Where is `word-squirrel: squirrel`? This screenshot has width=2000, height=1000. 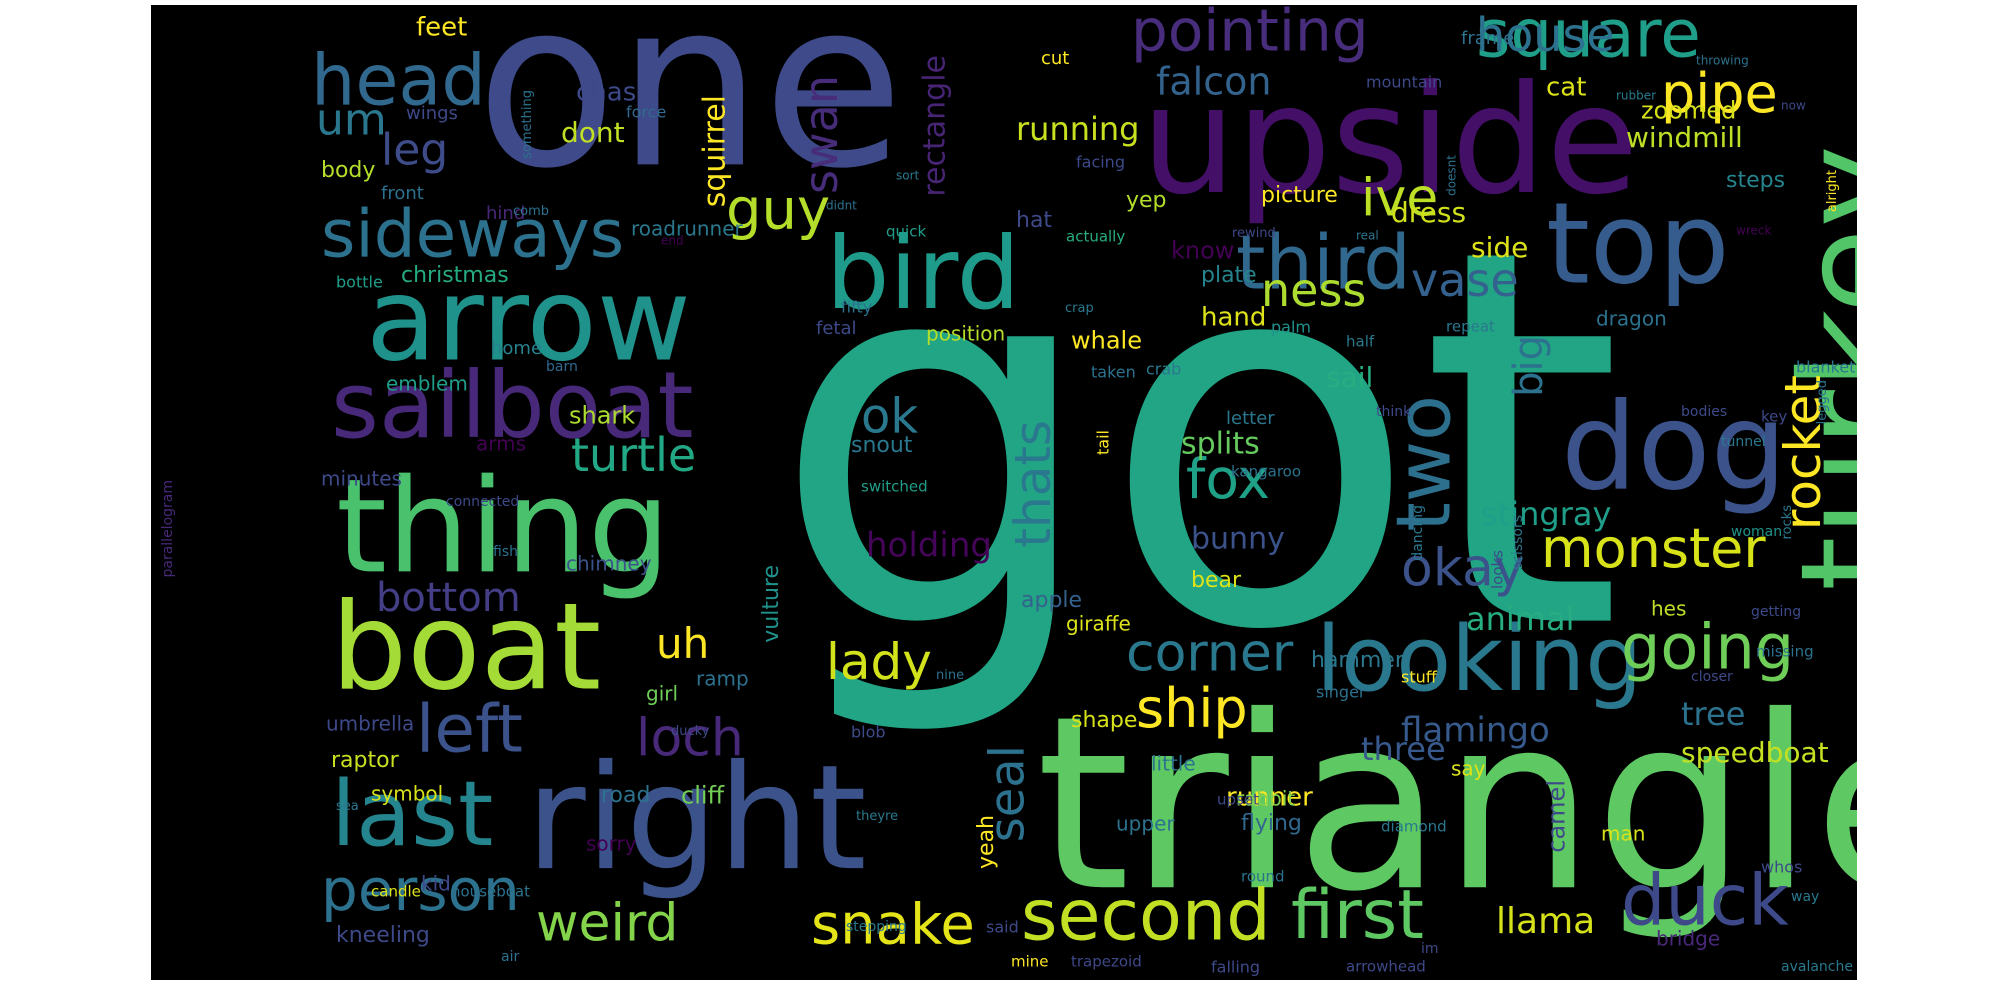
word-squirrel: squirrel is located at coordinates (714, 151).